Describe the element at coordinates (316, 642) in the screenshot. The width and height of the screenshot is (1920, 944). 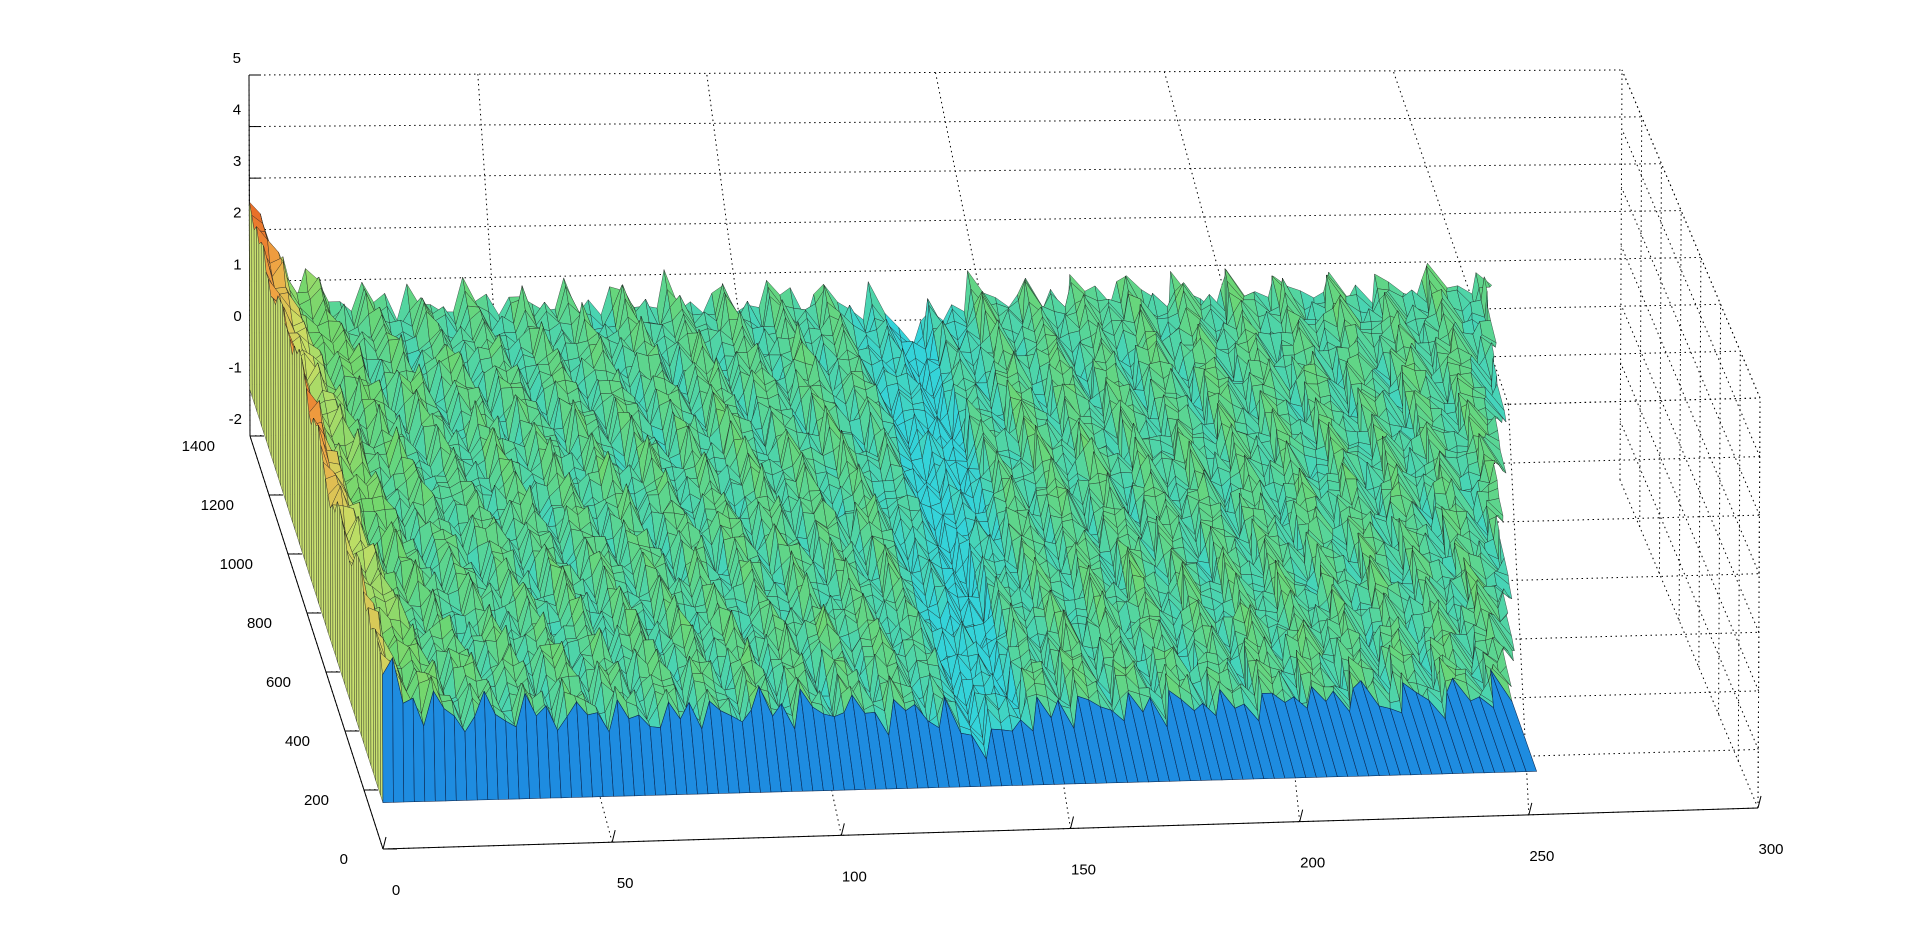
I see `y-axis-line` at that location.